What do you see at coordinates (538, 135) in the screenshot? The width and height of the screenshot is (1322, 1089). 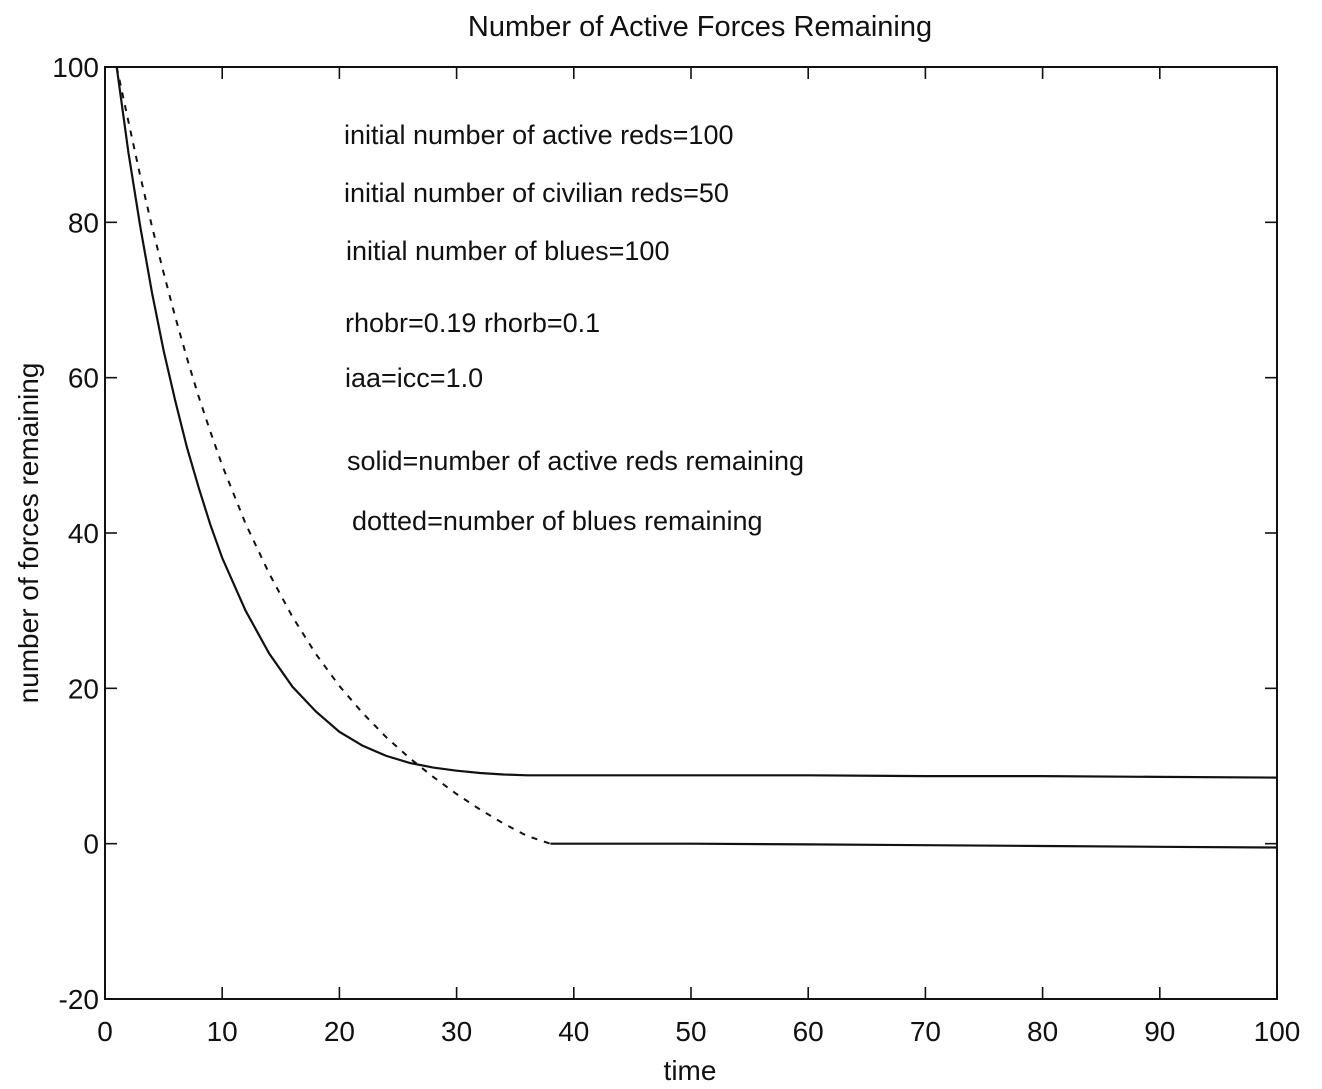 I see `annotation-initial-active-reds: initial number of active reds=100` at bounding box center [538, 135].